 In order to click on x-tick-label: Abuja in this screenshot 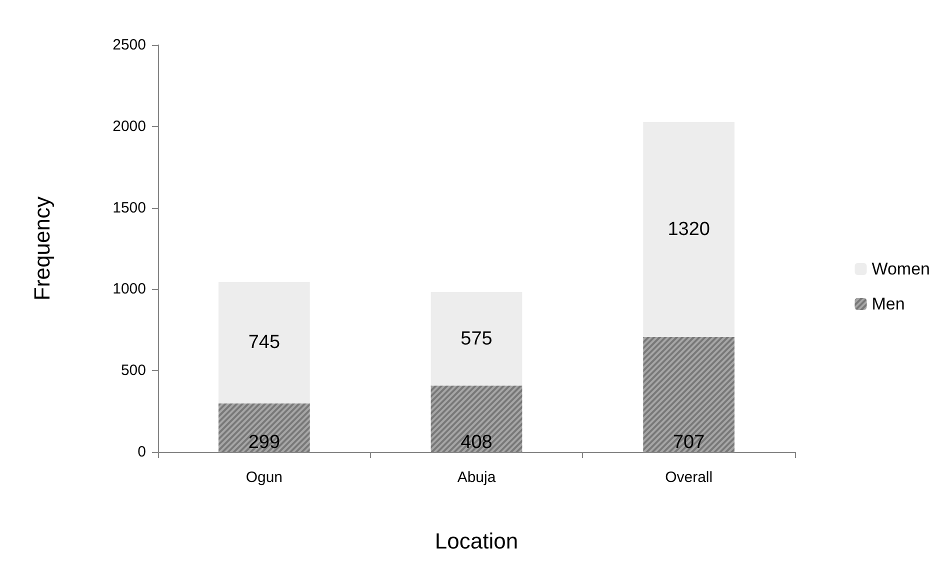, I will do `click(476, 477)`.